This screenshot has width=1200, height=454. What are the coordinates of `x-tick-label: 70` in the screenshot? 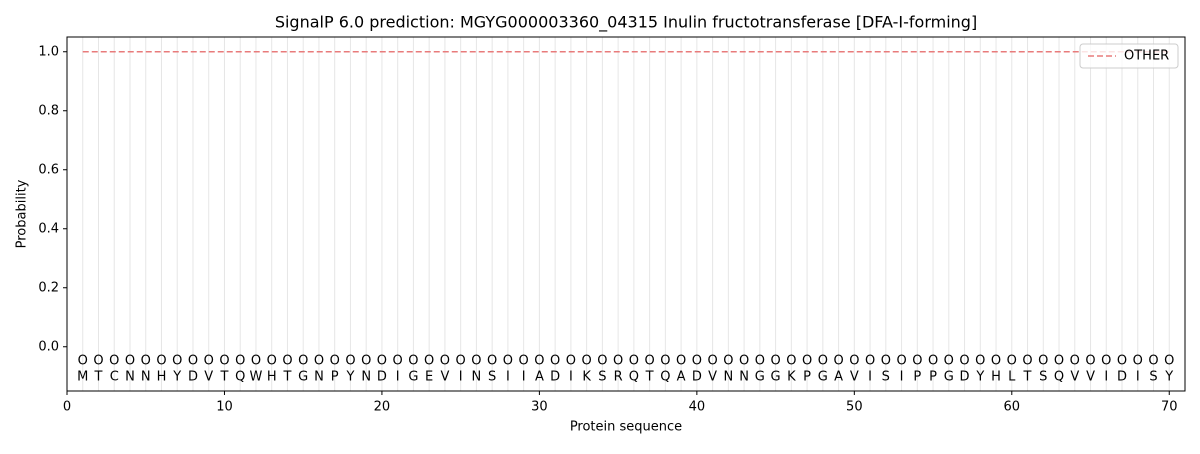 It's located at (1169, 407).